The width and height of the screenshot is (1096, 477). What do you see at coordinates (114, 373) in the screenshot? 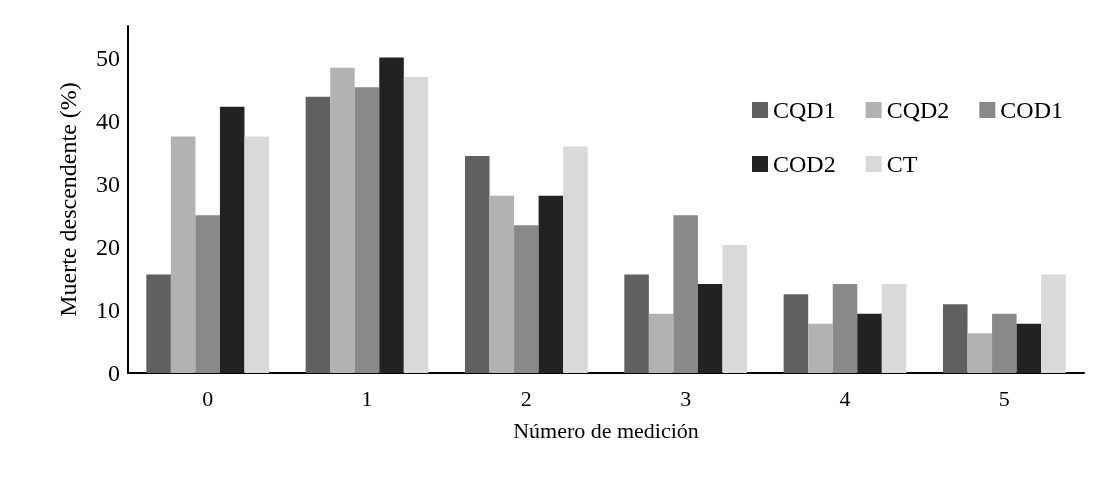
I see `y-tick-label: 0` at bounding box center [114, 373].